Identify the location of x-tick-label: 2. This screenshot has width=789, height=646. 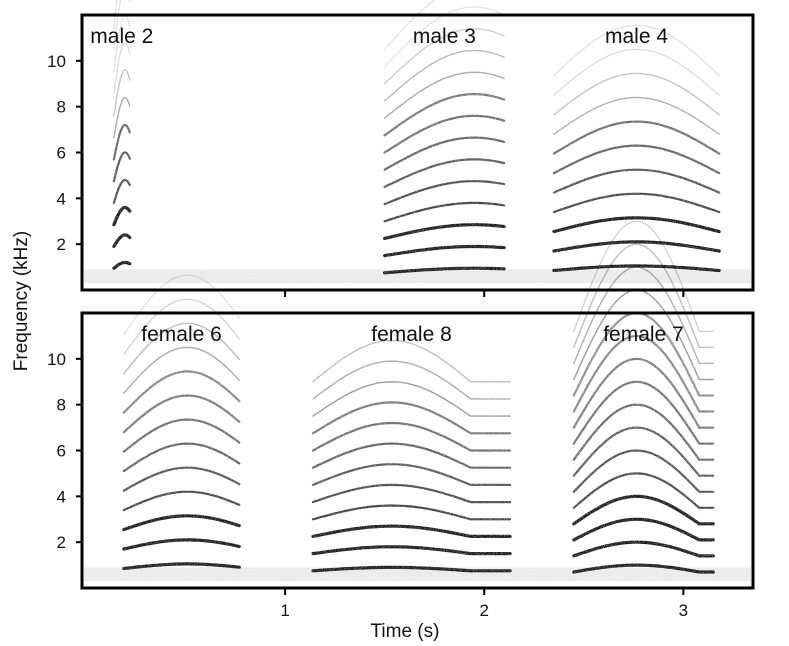
(483, 610).